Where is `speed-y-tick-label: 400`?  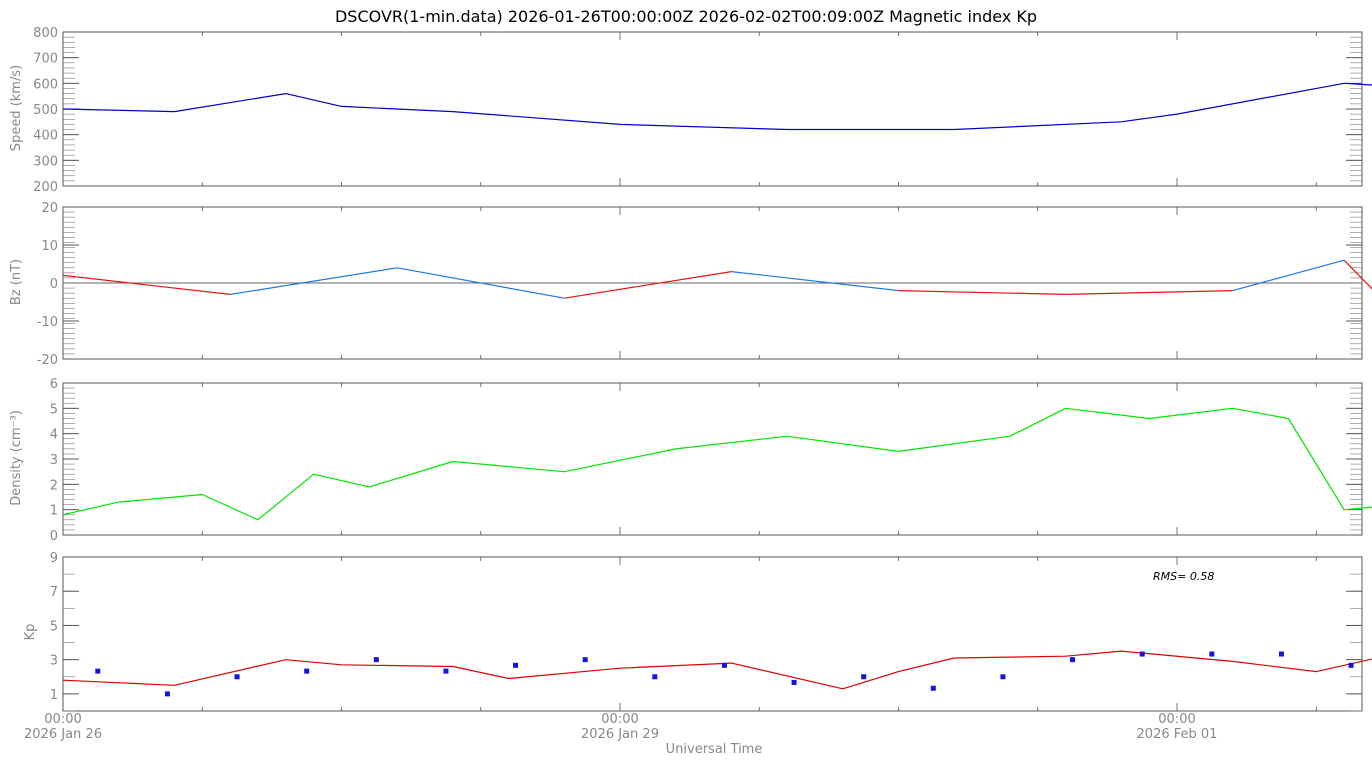
speed-y-tick-label: 400 is located at coordinates (45, 136).